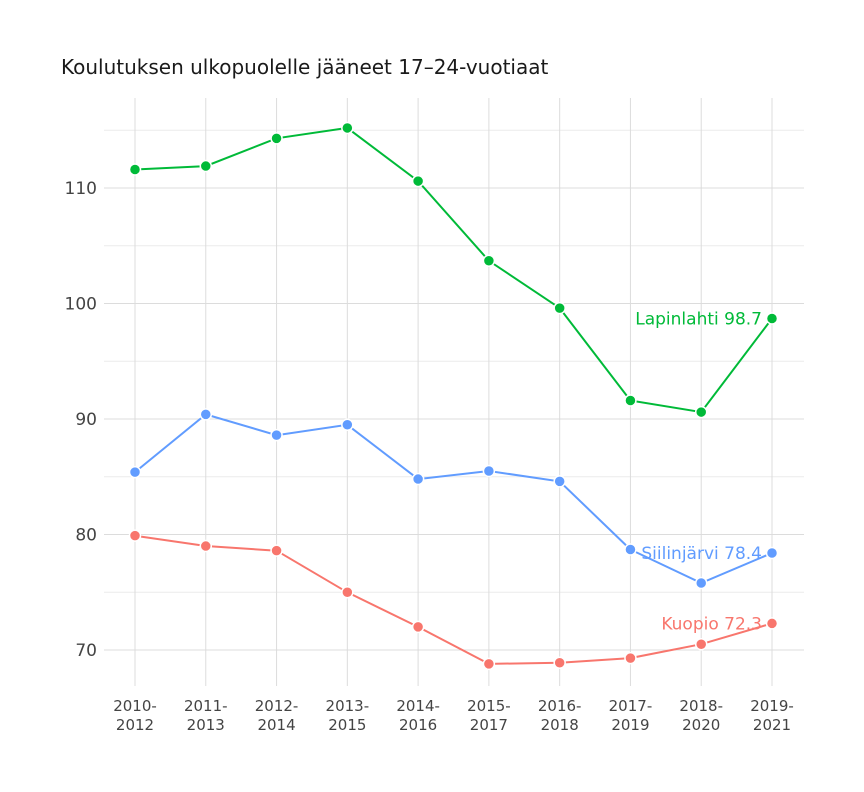  Describe the element at coordinates (206, 715) in the screenshot. I see `x-tick-label: 2011-2013` at that location.